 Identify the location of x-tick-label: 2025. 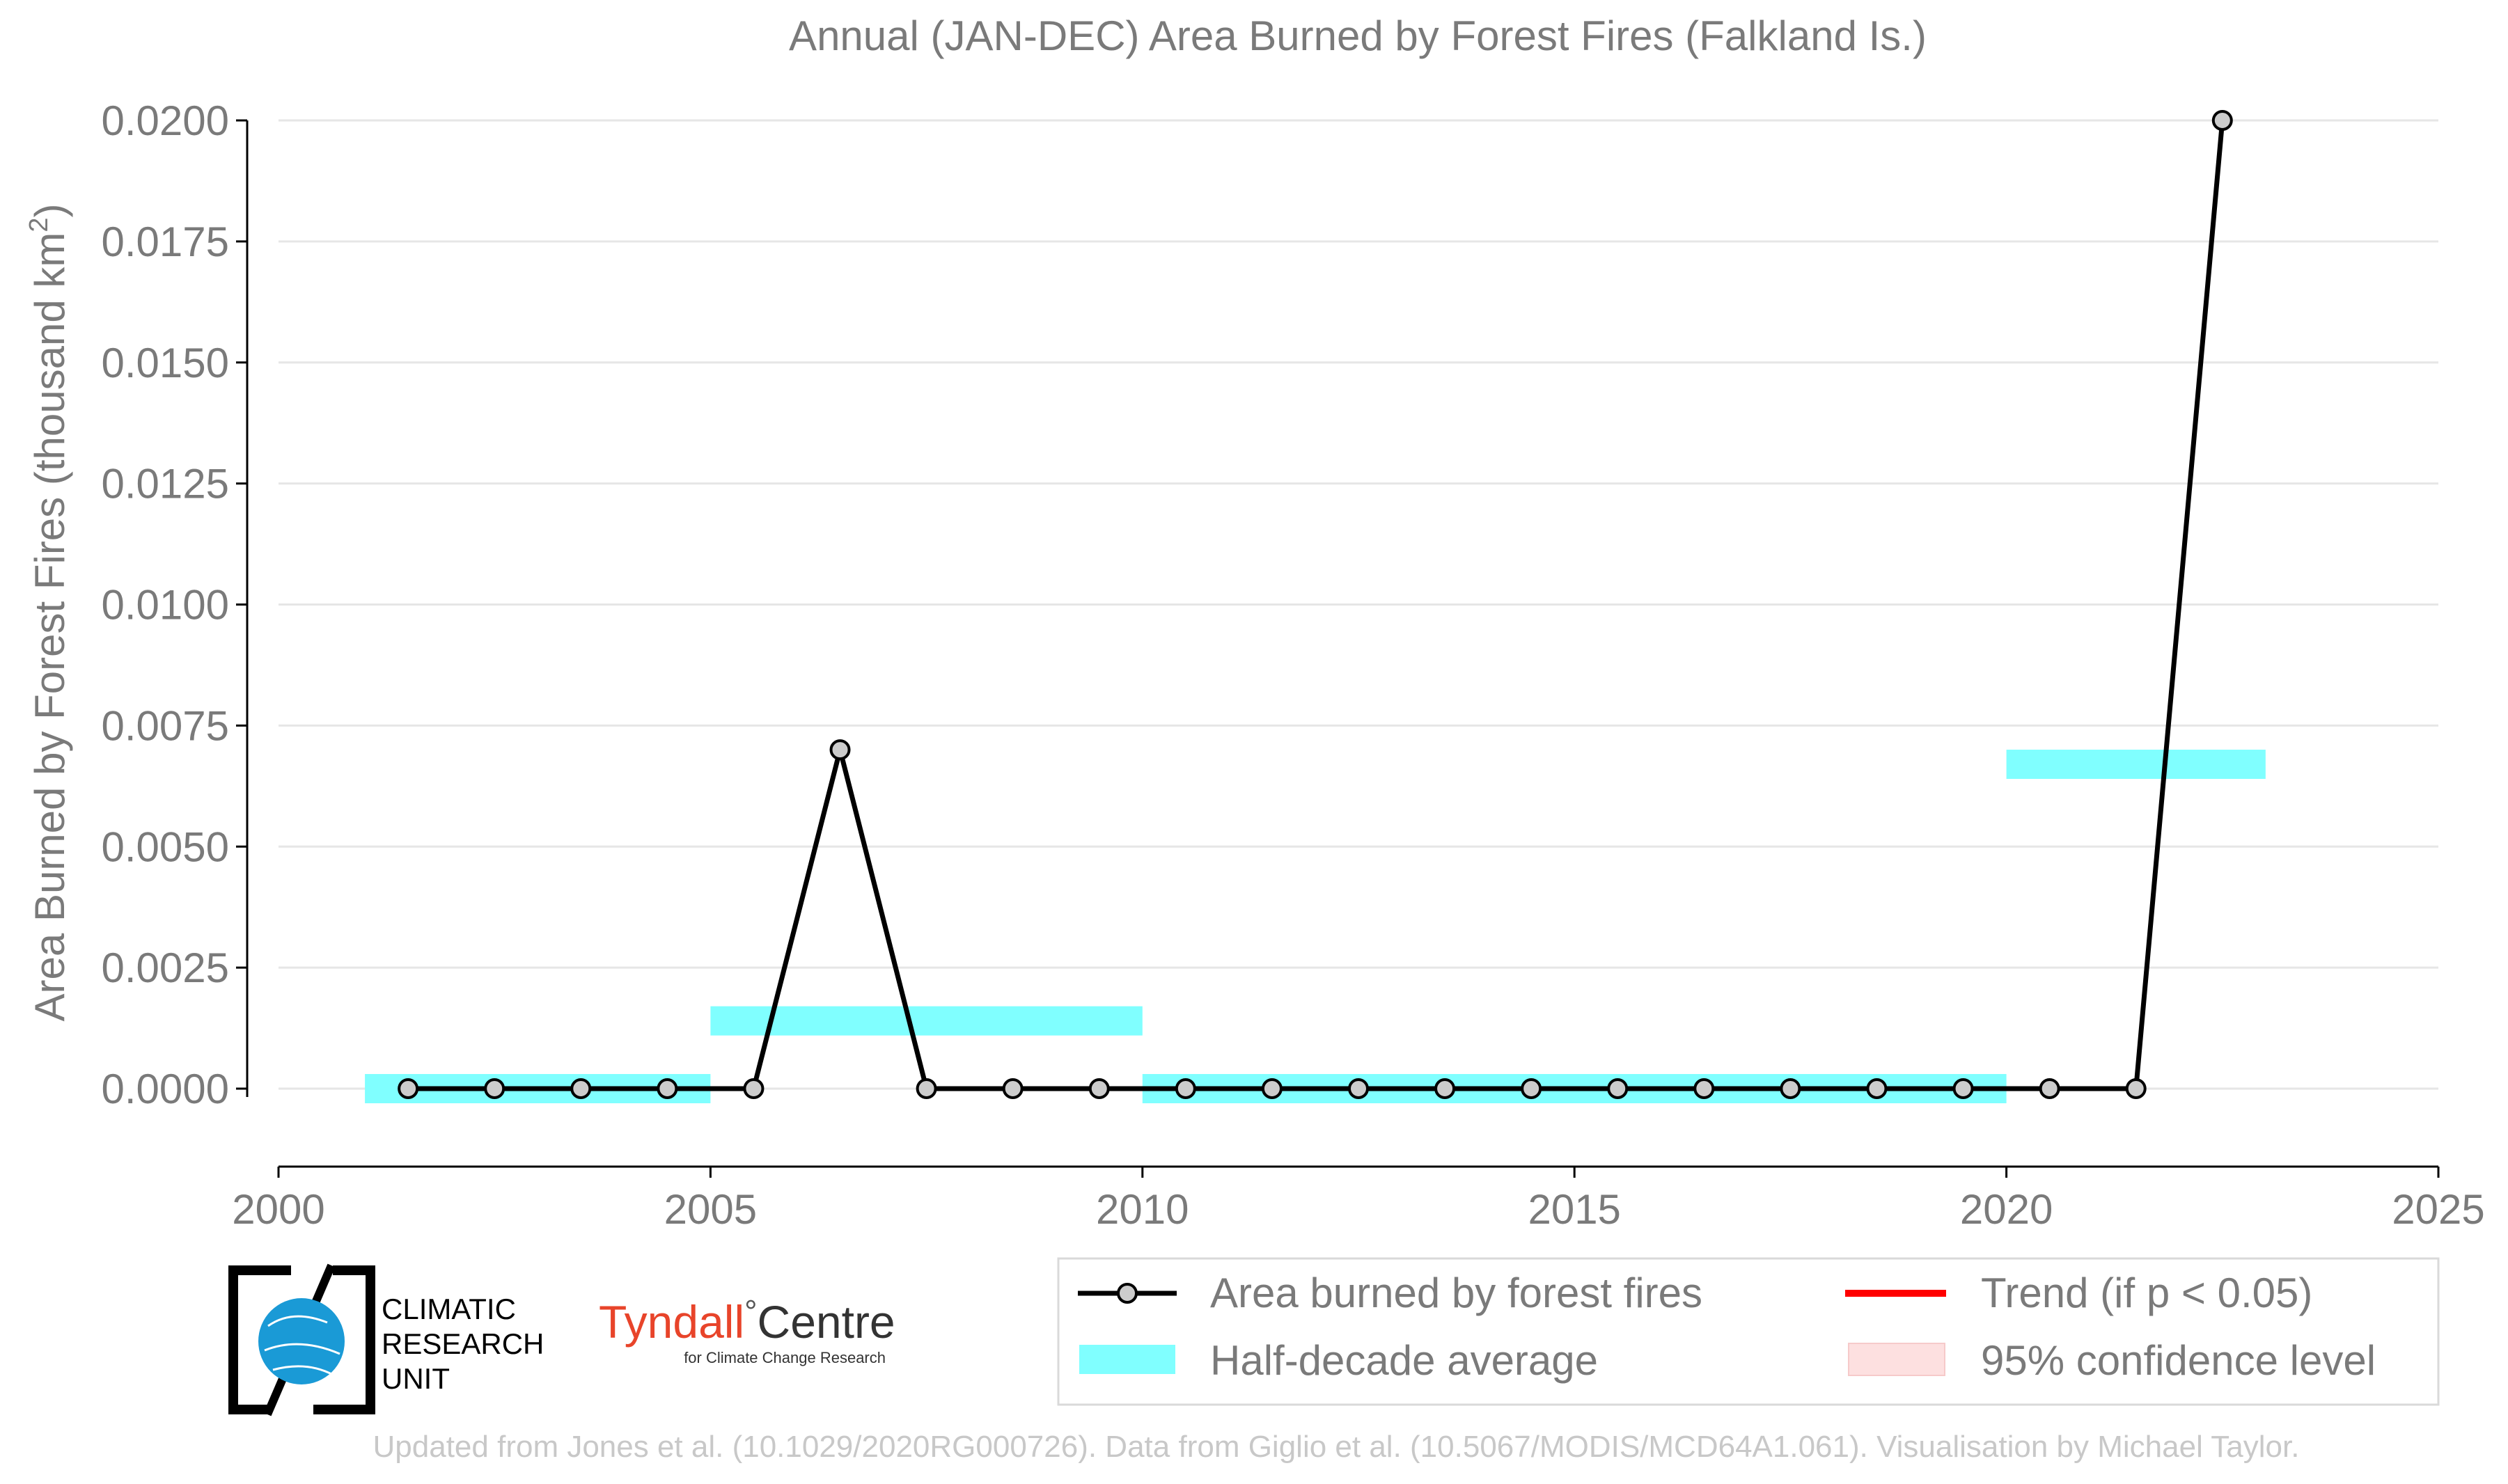
(2438, 1209).